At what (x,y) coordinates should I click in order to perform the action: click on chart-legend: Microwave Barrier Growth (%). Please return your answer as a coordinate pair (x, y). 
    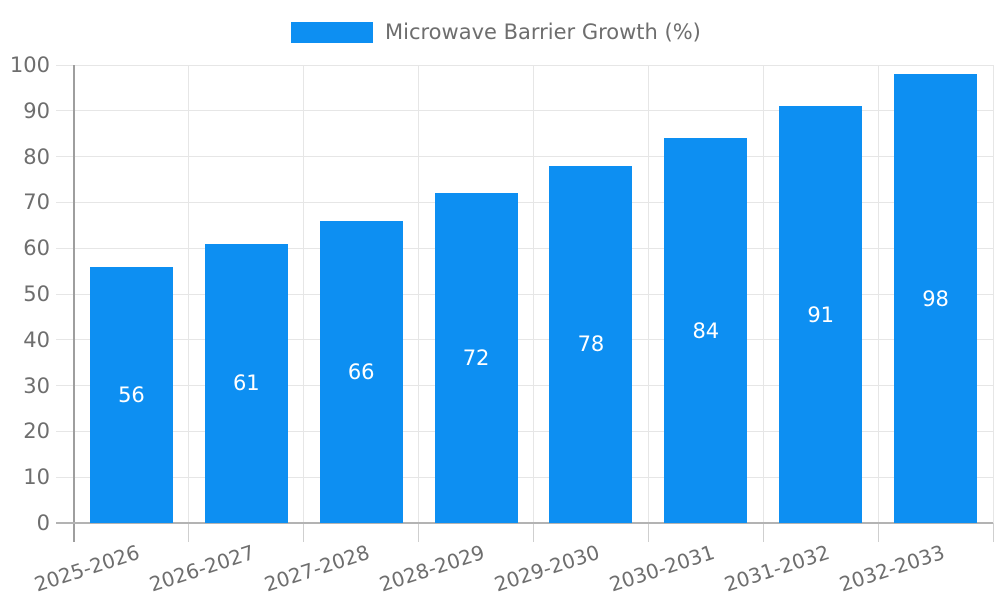
    Looking at the image, I should click on (500, 27).